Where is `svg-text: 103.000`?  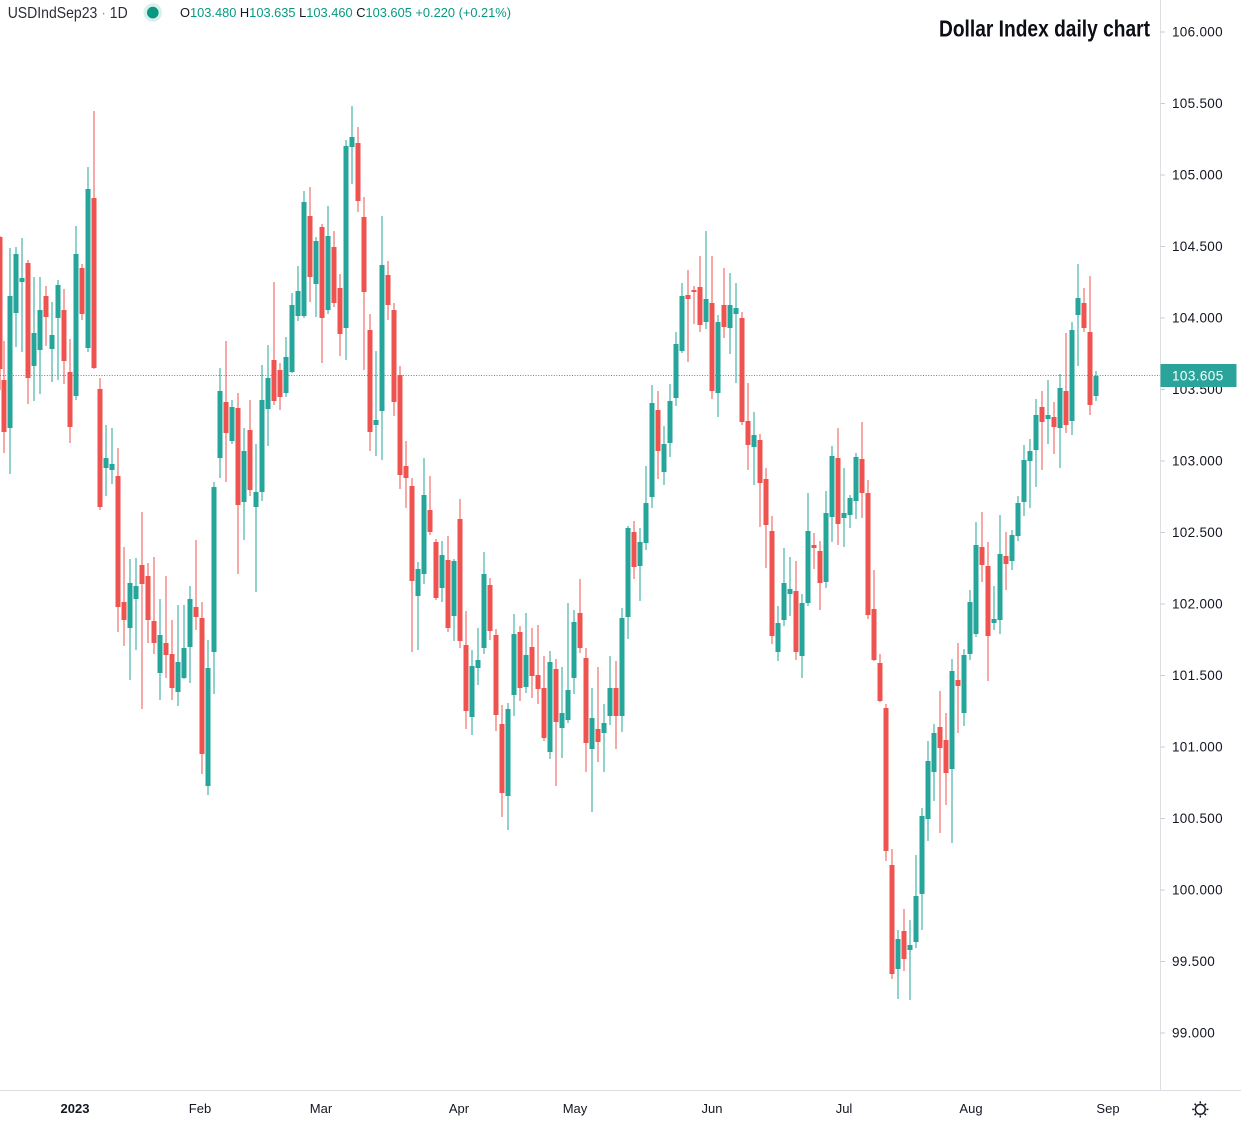 svg-text: 103.000 is located at coordinates (1197, 461).